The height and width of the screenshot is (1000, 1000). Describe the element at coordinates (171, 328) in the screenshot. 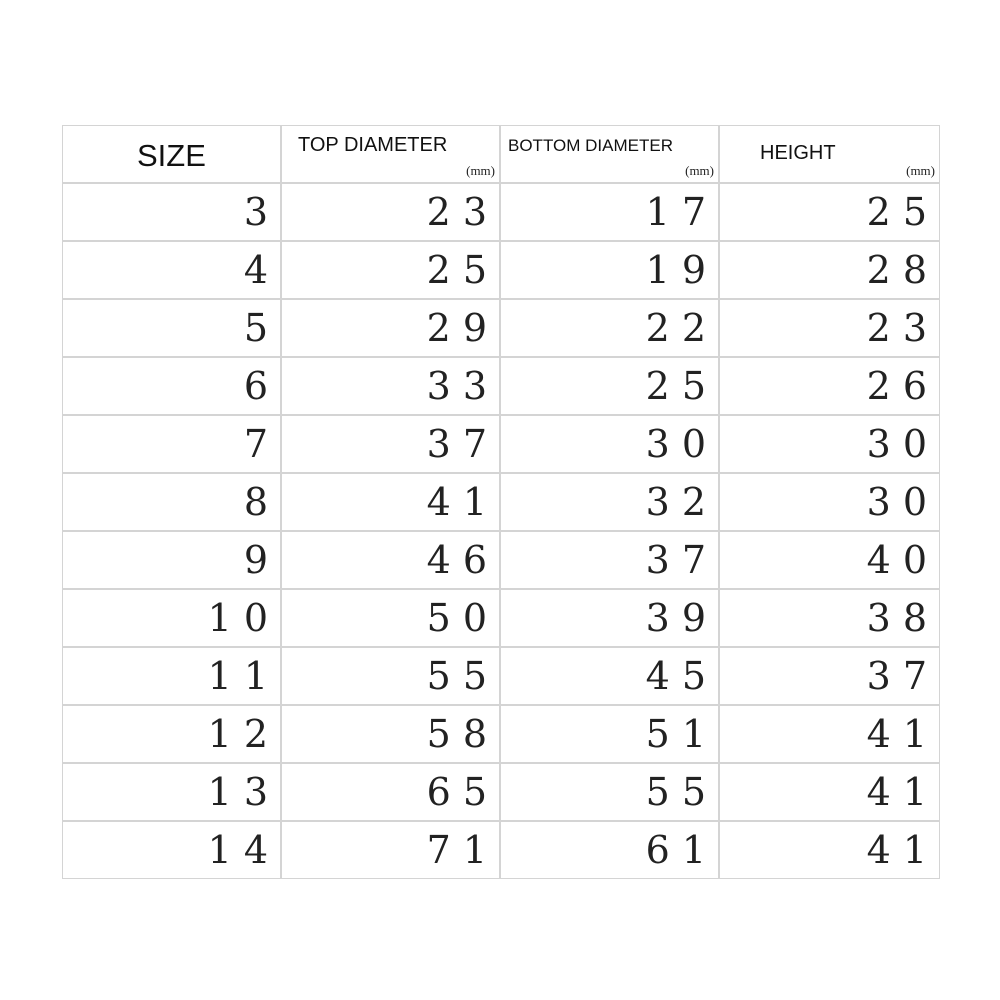

I see `table-cell: 5` at that location.